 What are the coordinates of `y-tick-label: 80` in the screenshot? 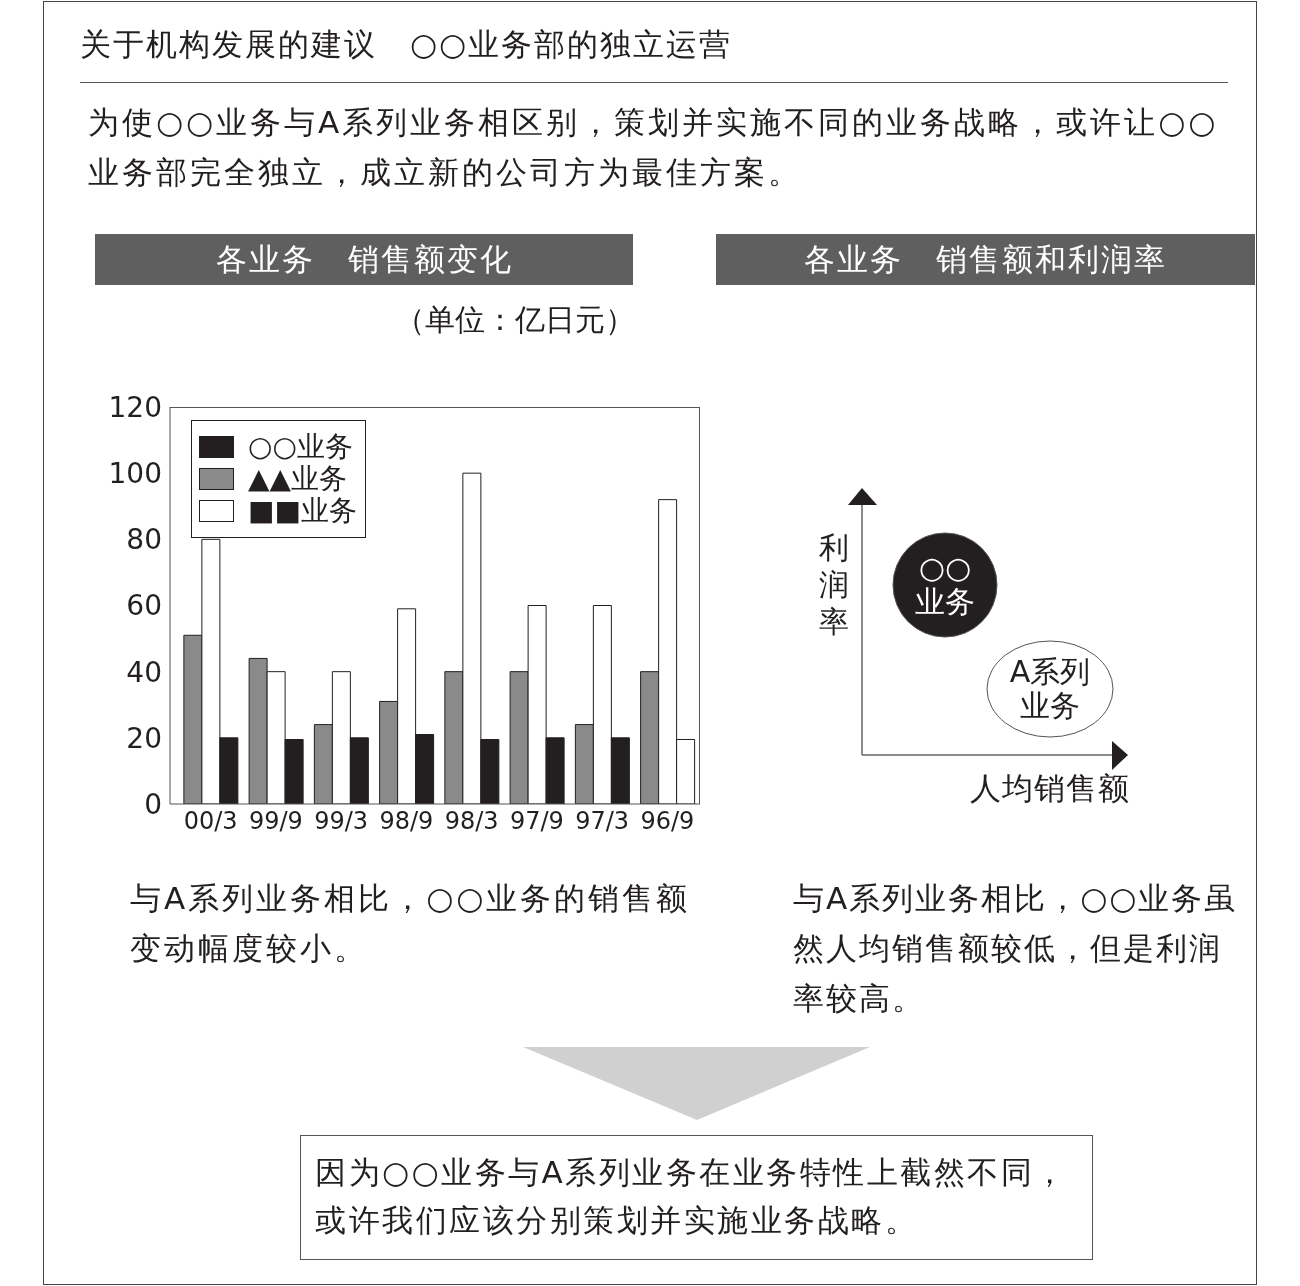 It's located at (144, 540).